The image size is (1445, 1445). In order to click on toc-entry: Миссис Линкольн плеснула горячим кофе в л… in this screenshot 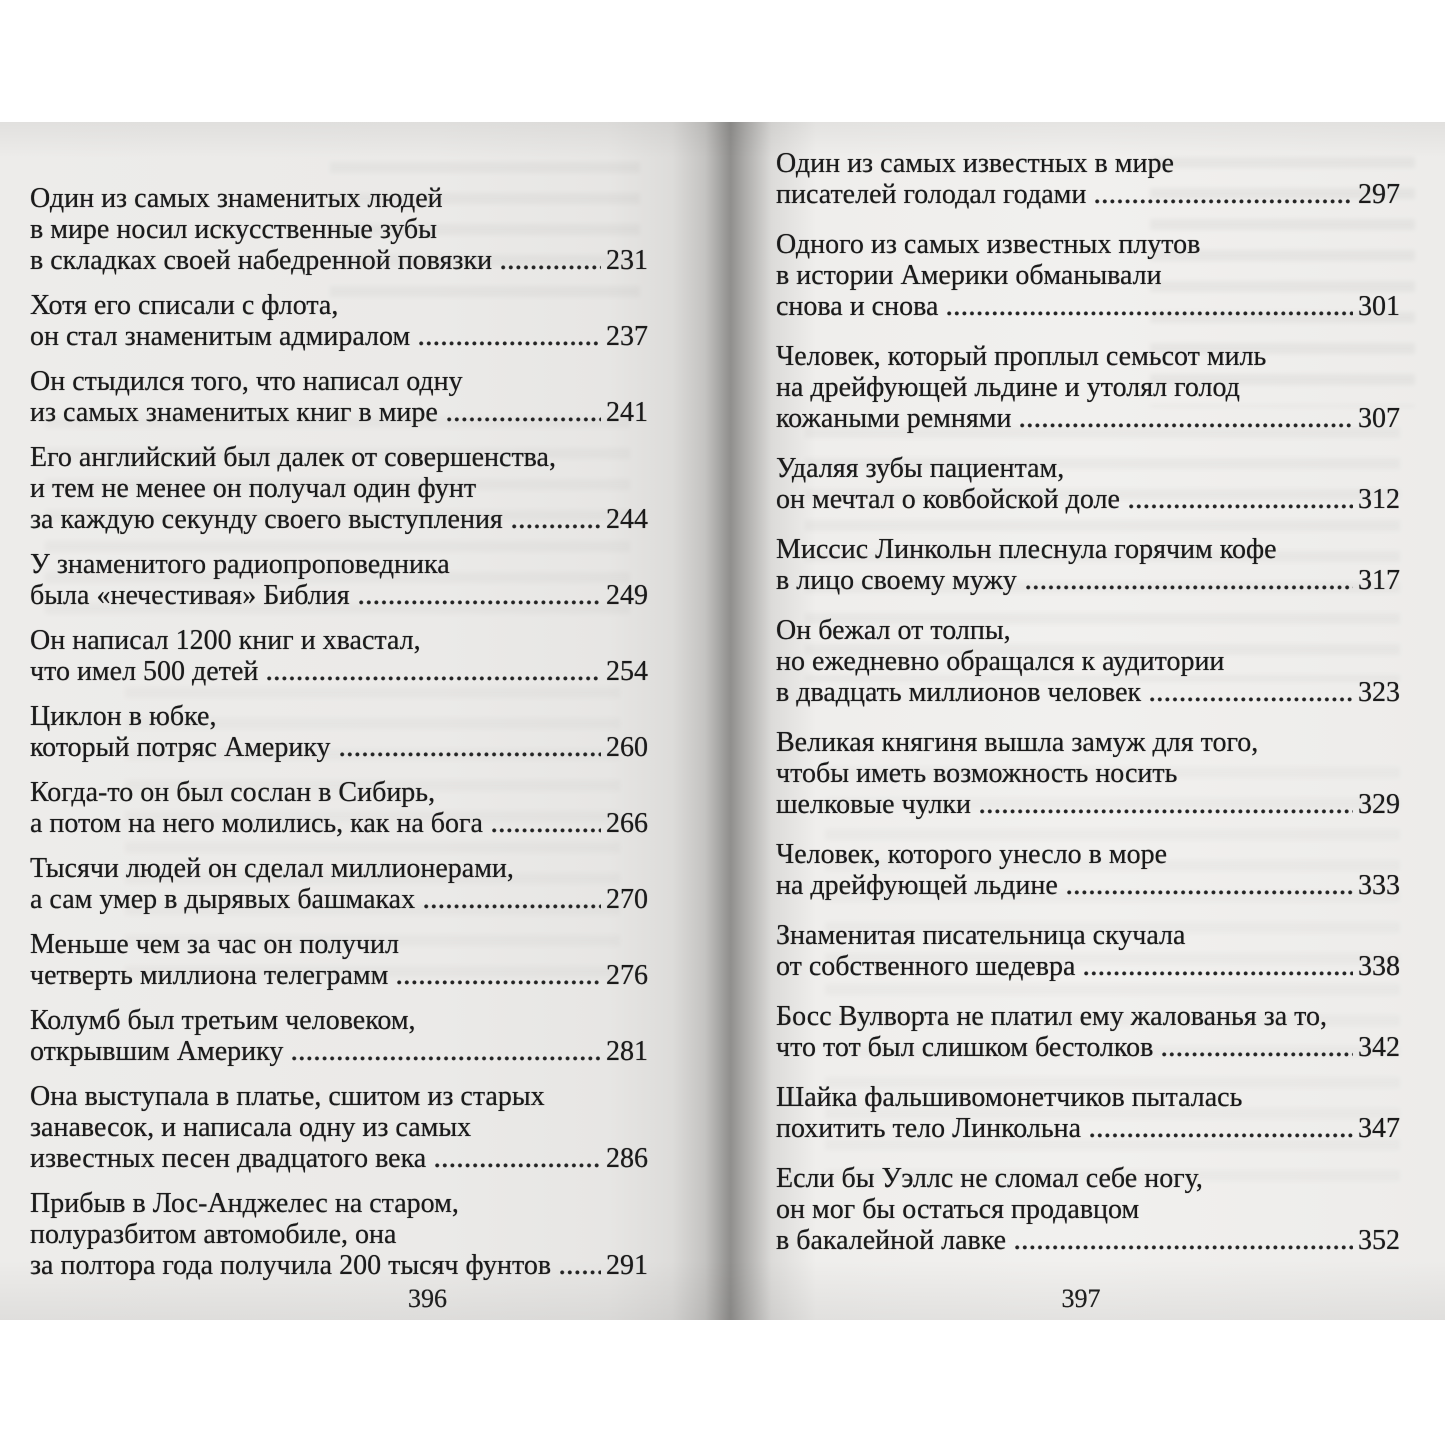, I will do `click(1088, 565)`.